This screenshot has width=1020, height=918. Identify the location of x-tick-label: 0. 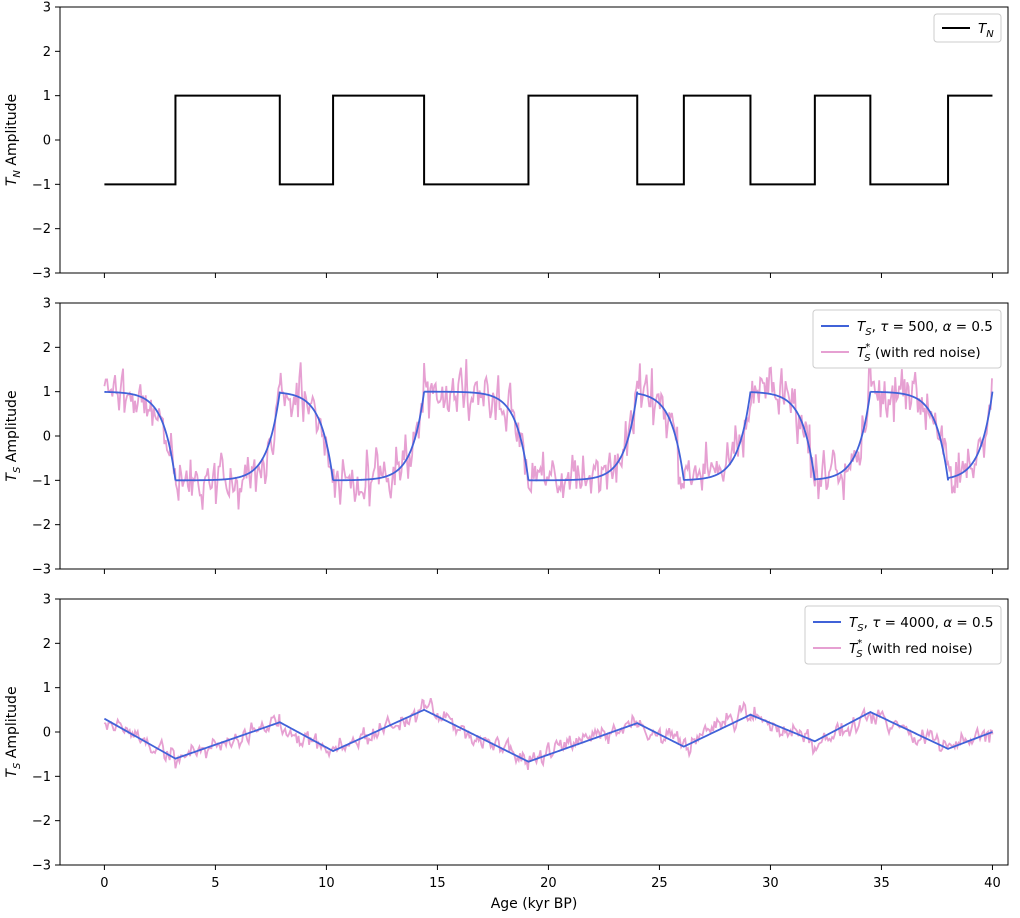
(104, 883).